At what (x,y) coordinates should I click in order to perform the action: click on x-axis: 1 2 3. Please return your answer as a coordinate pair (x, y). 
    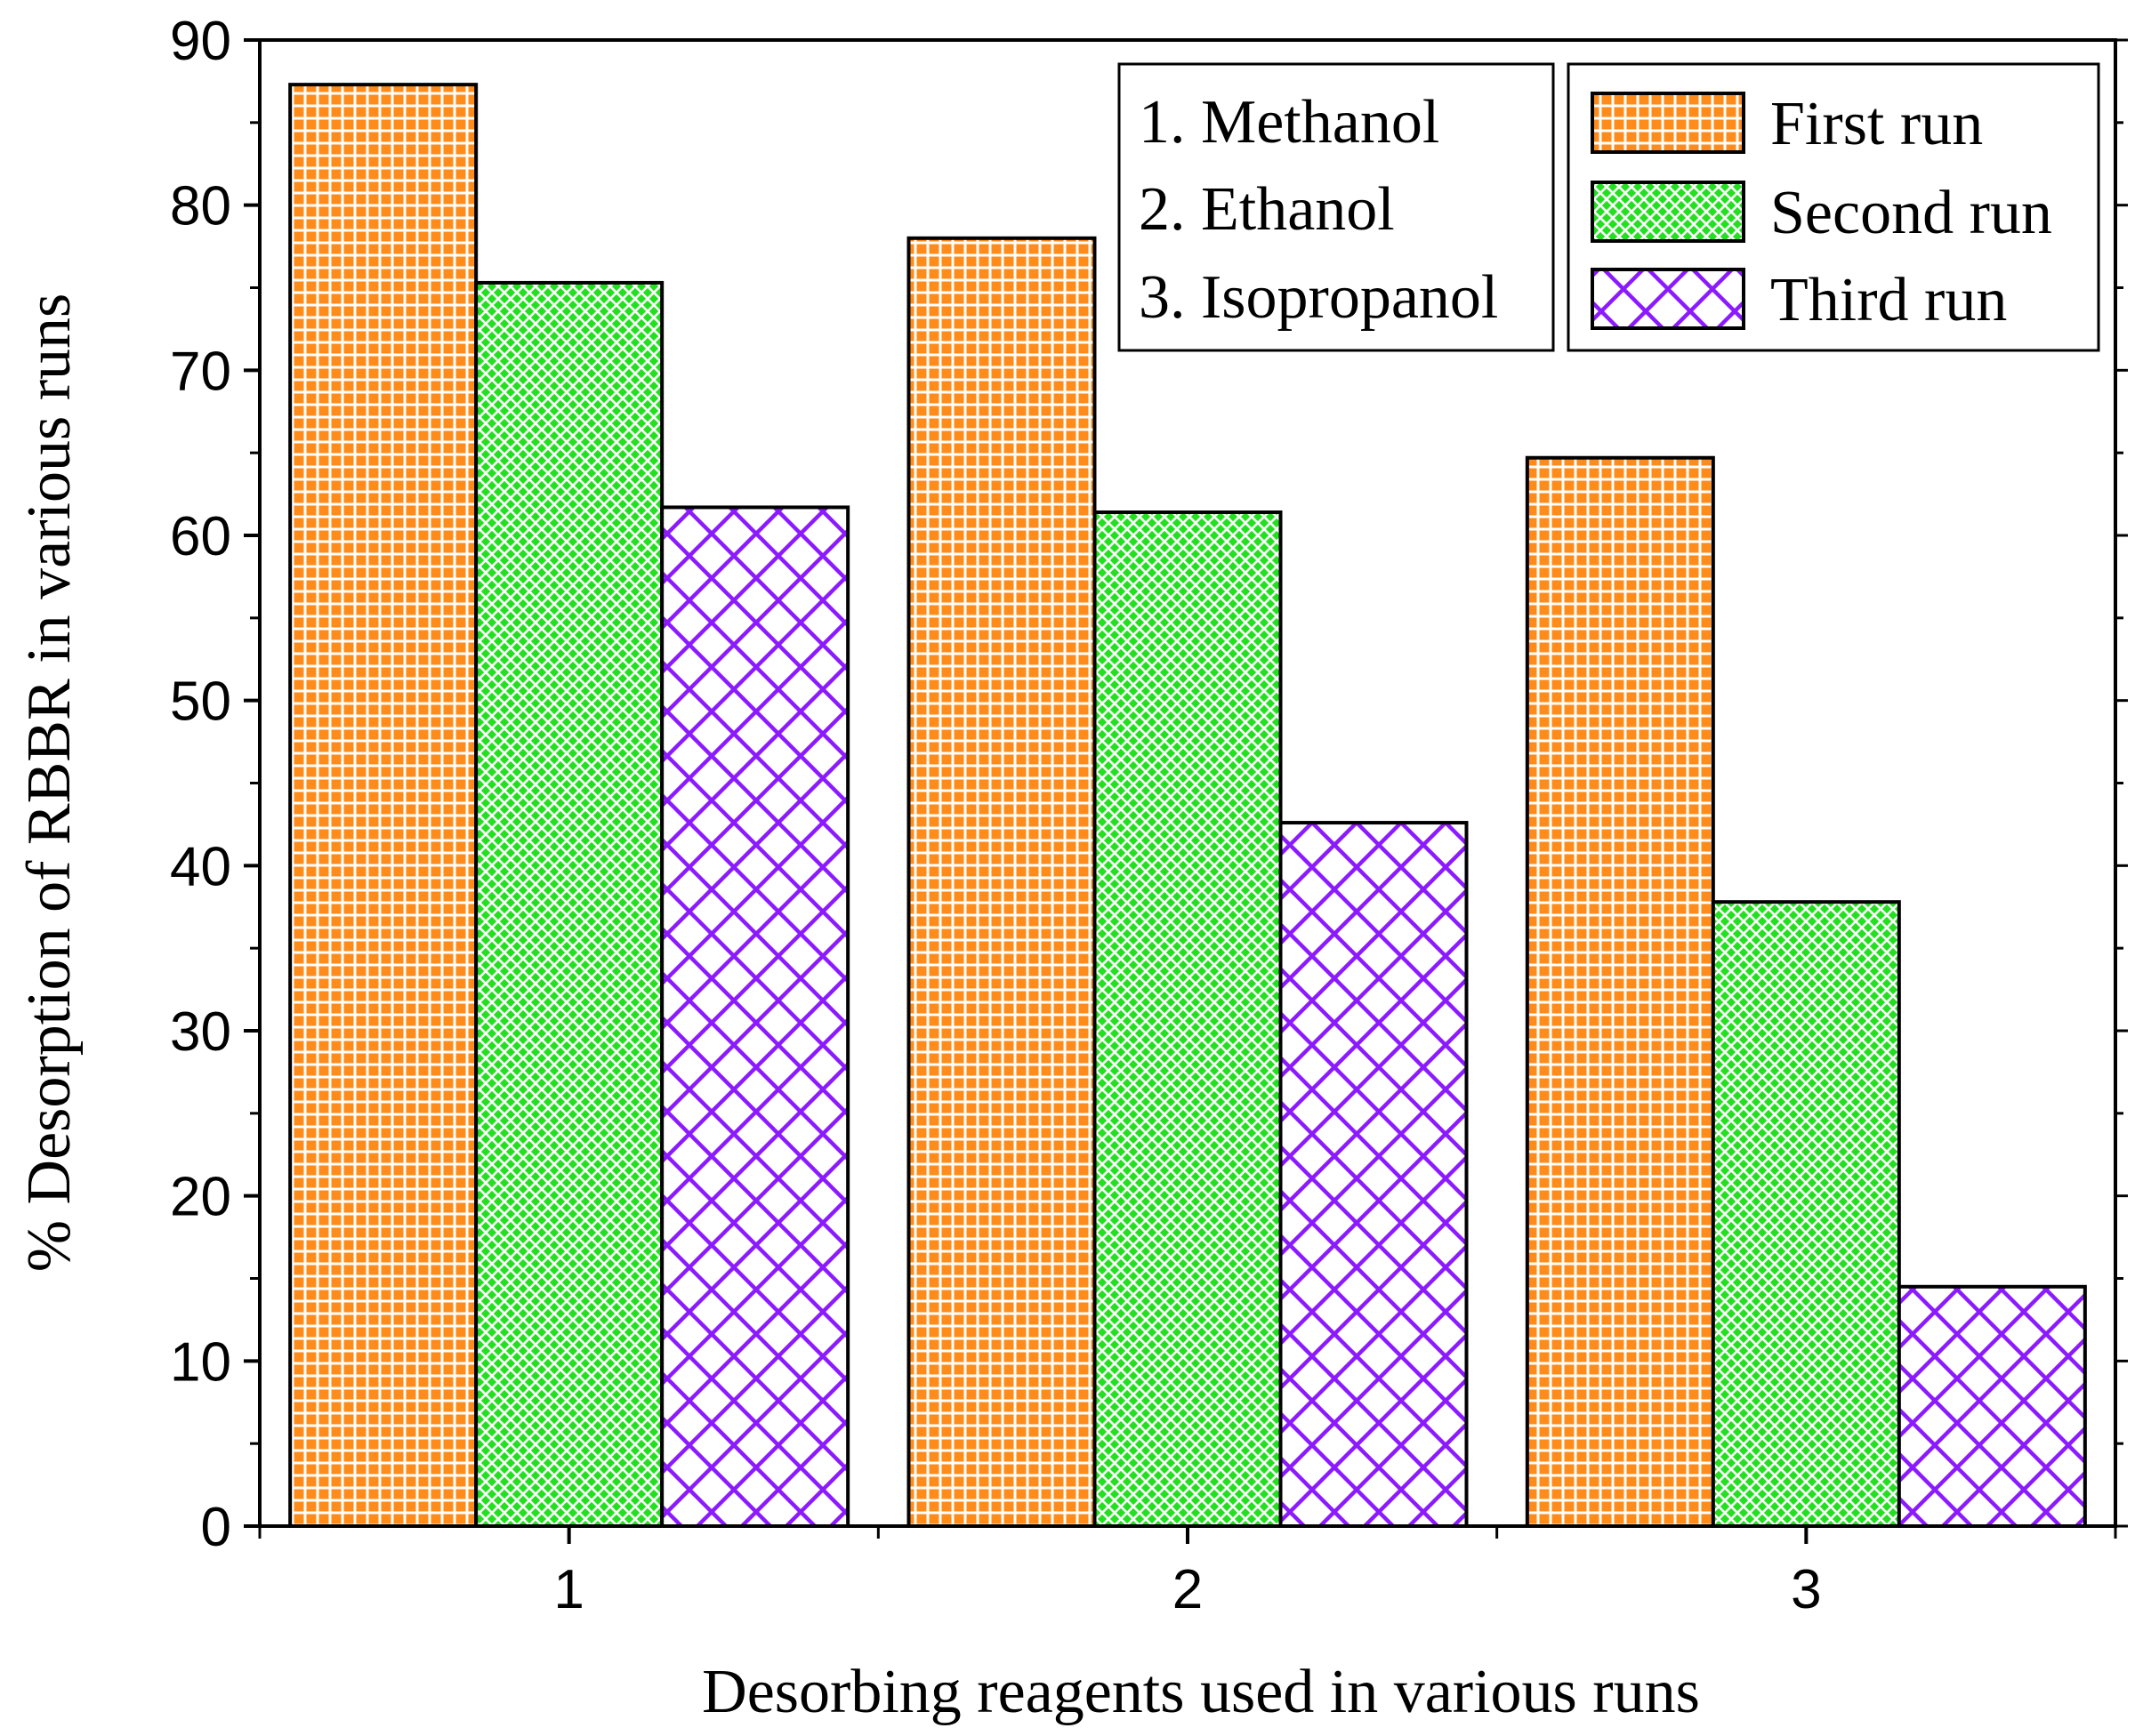
    Looking at the image, I should click on (1187, 1573).